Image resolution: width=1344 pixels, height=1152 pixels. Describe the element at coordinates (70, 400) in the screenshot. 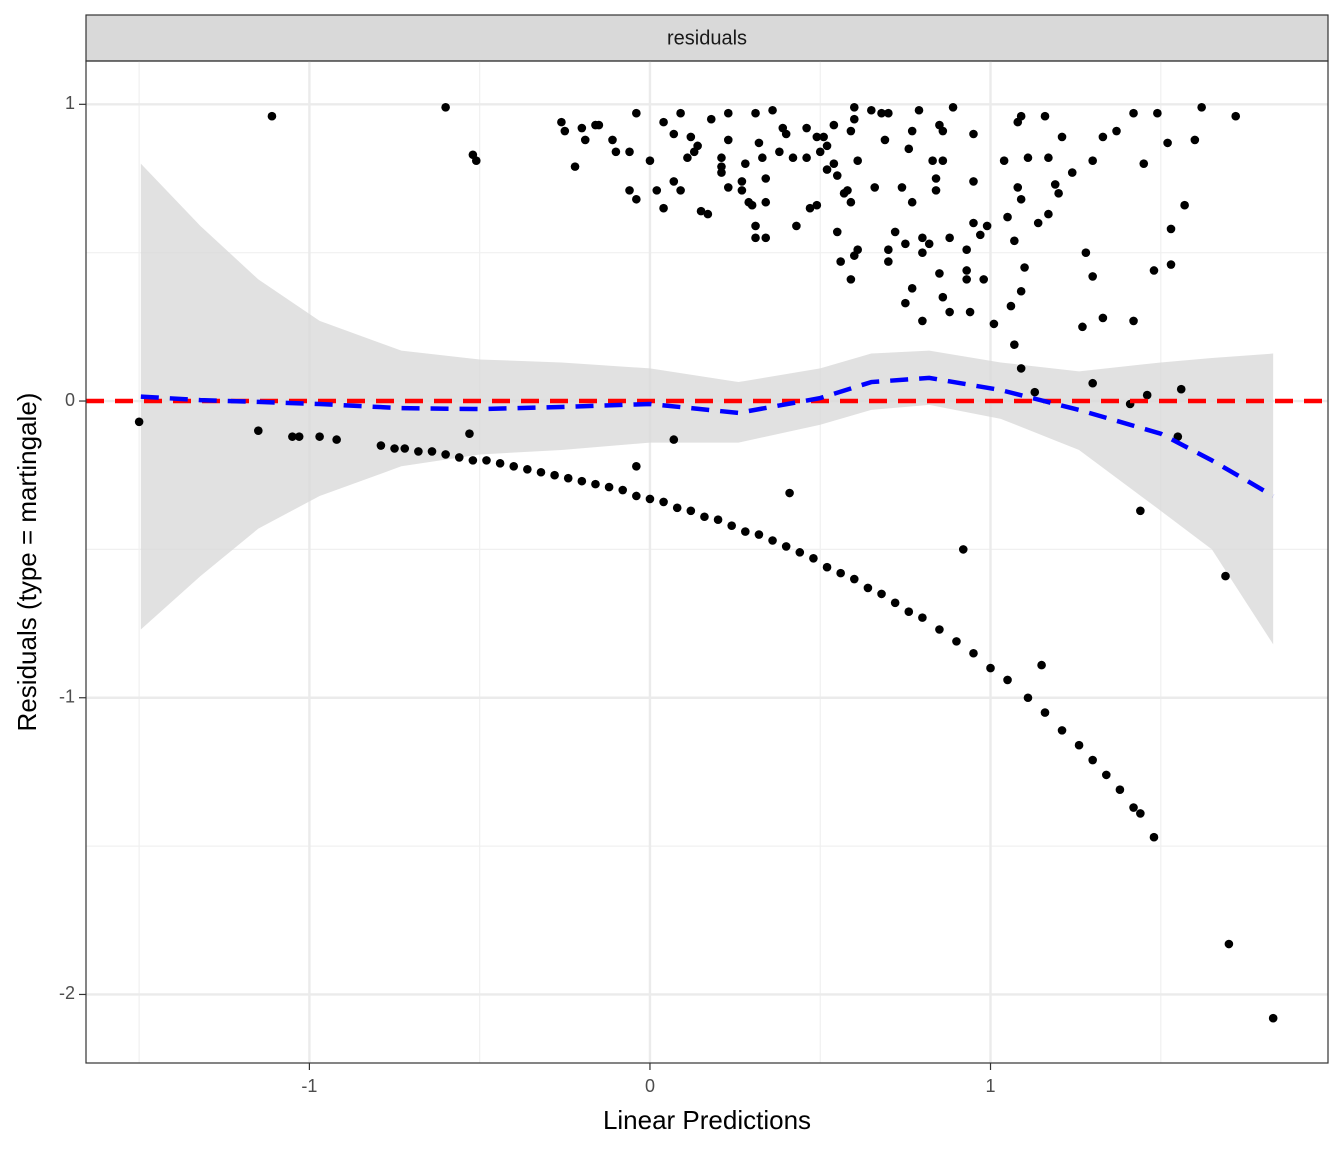

I see `y-tick-label: 0` at that location.